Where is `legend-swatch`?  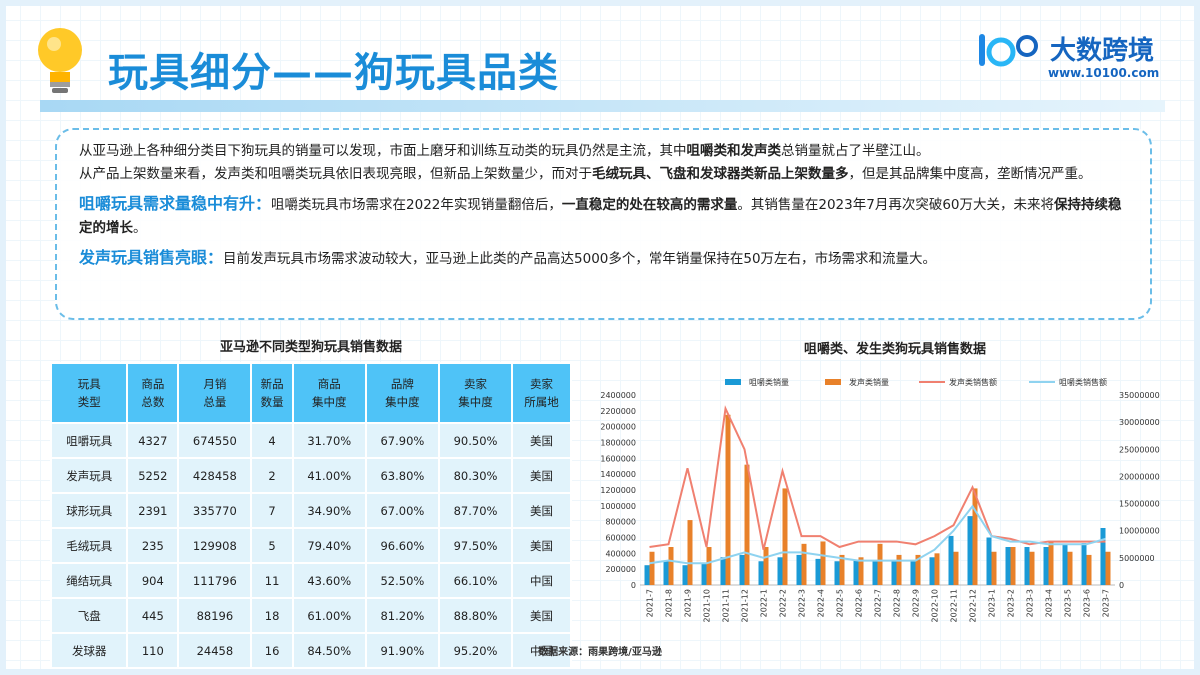 legend-swatch is located at coordinates (833, 382).